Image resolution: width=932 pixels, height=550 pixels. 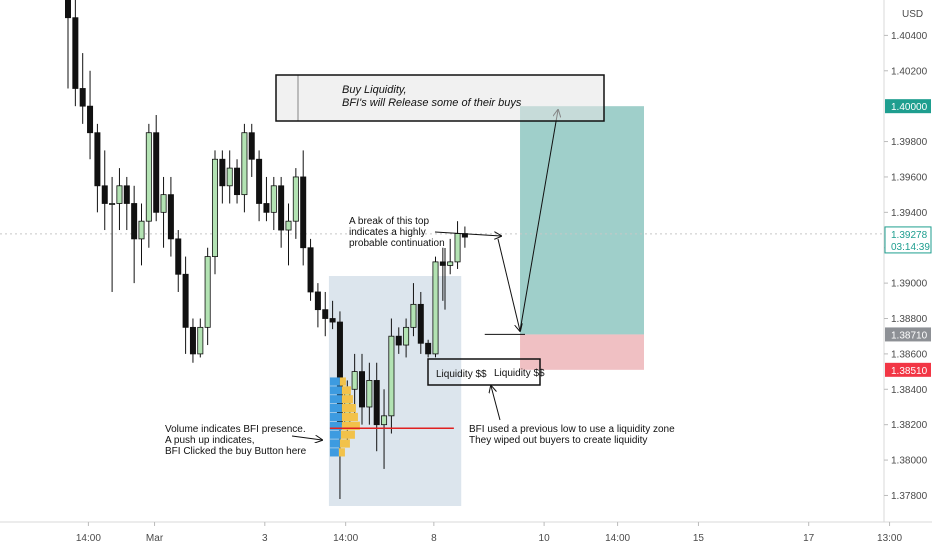 I want to click on liquidity-right-label: Liquidity $$, so click(x=519, y=373).